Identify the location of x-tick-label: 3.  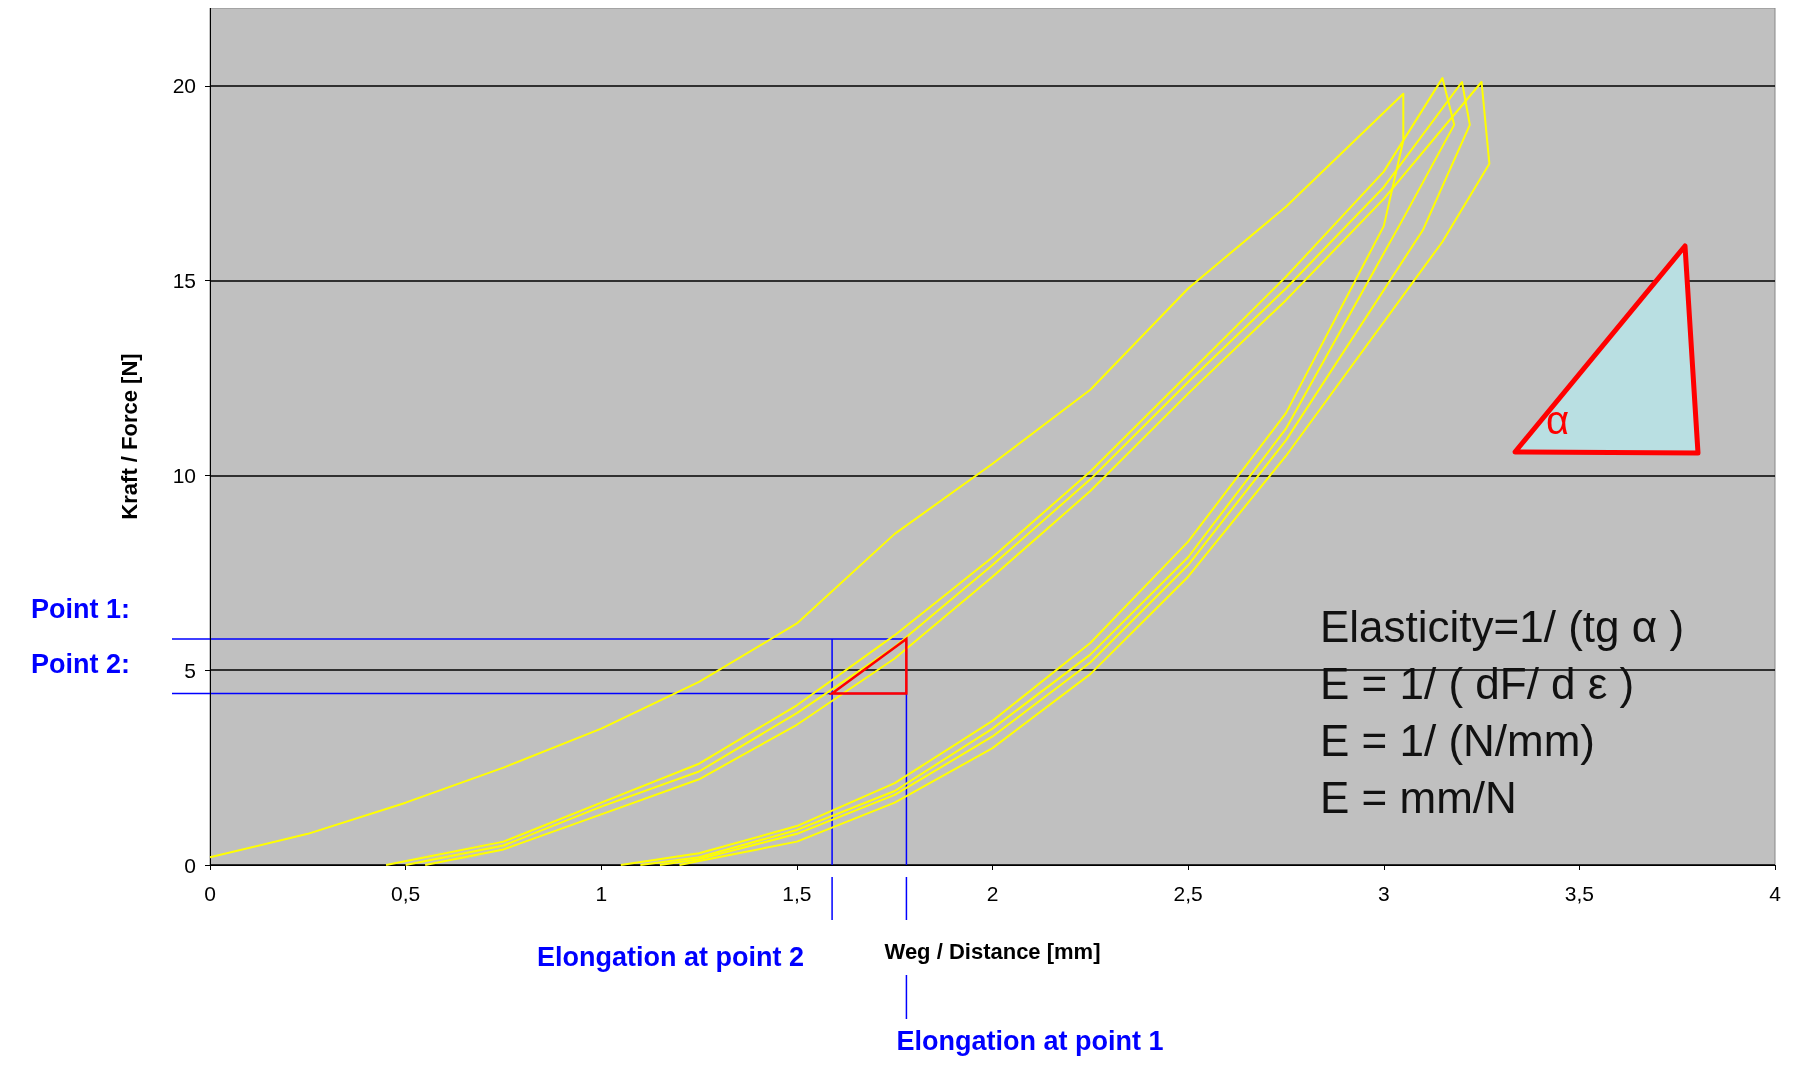
(1383, 893).